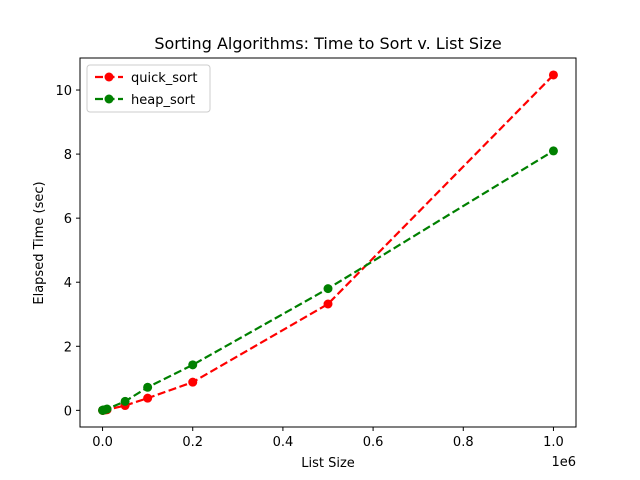 The width and height of the screenshot is (640, 480). What do you see at coordinates (109, 77) in the screenshot?
I see `legend-marker-quick-sort` at bounding box center [109, 77].